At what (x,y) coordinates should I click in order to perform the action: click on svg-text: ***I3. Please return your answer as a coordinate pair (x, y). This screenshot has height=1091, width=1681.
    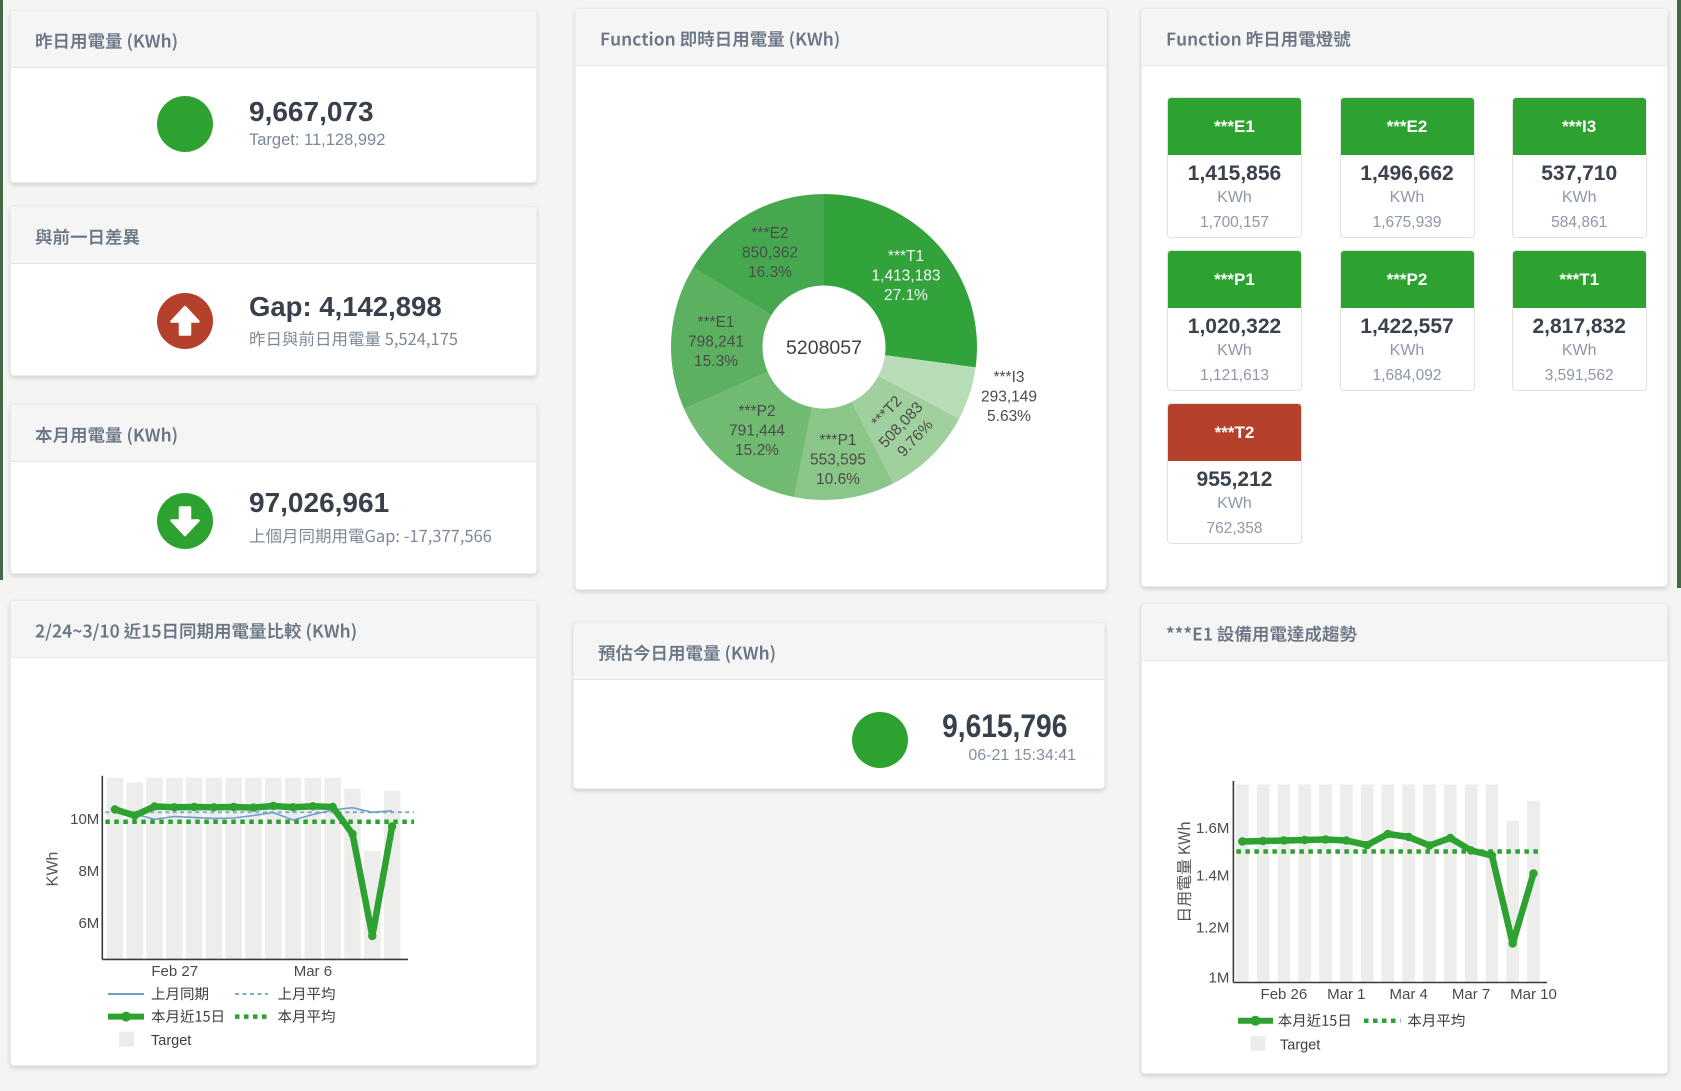
    Looking at the image, I should click on (1008, 377).